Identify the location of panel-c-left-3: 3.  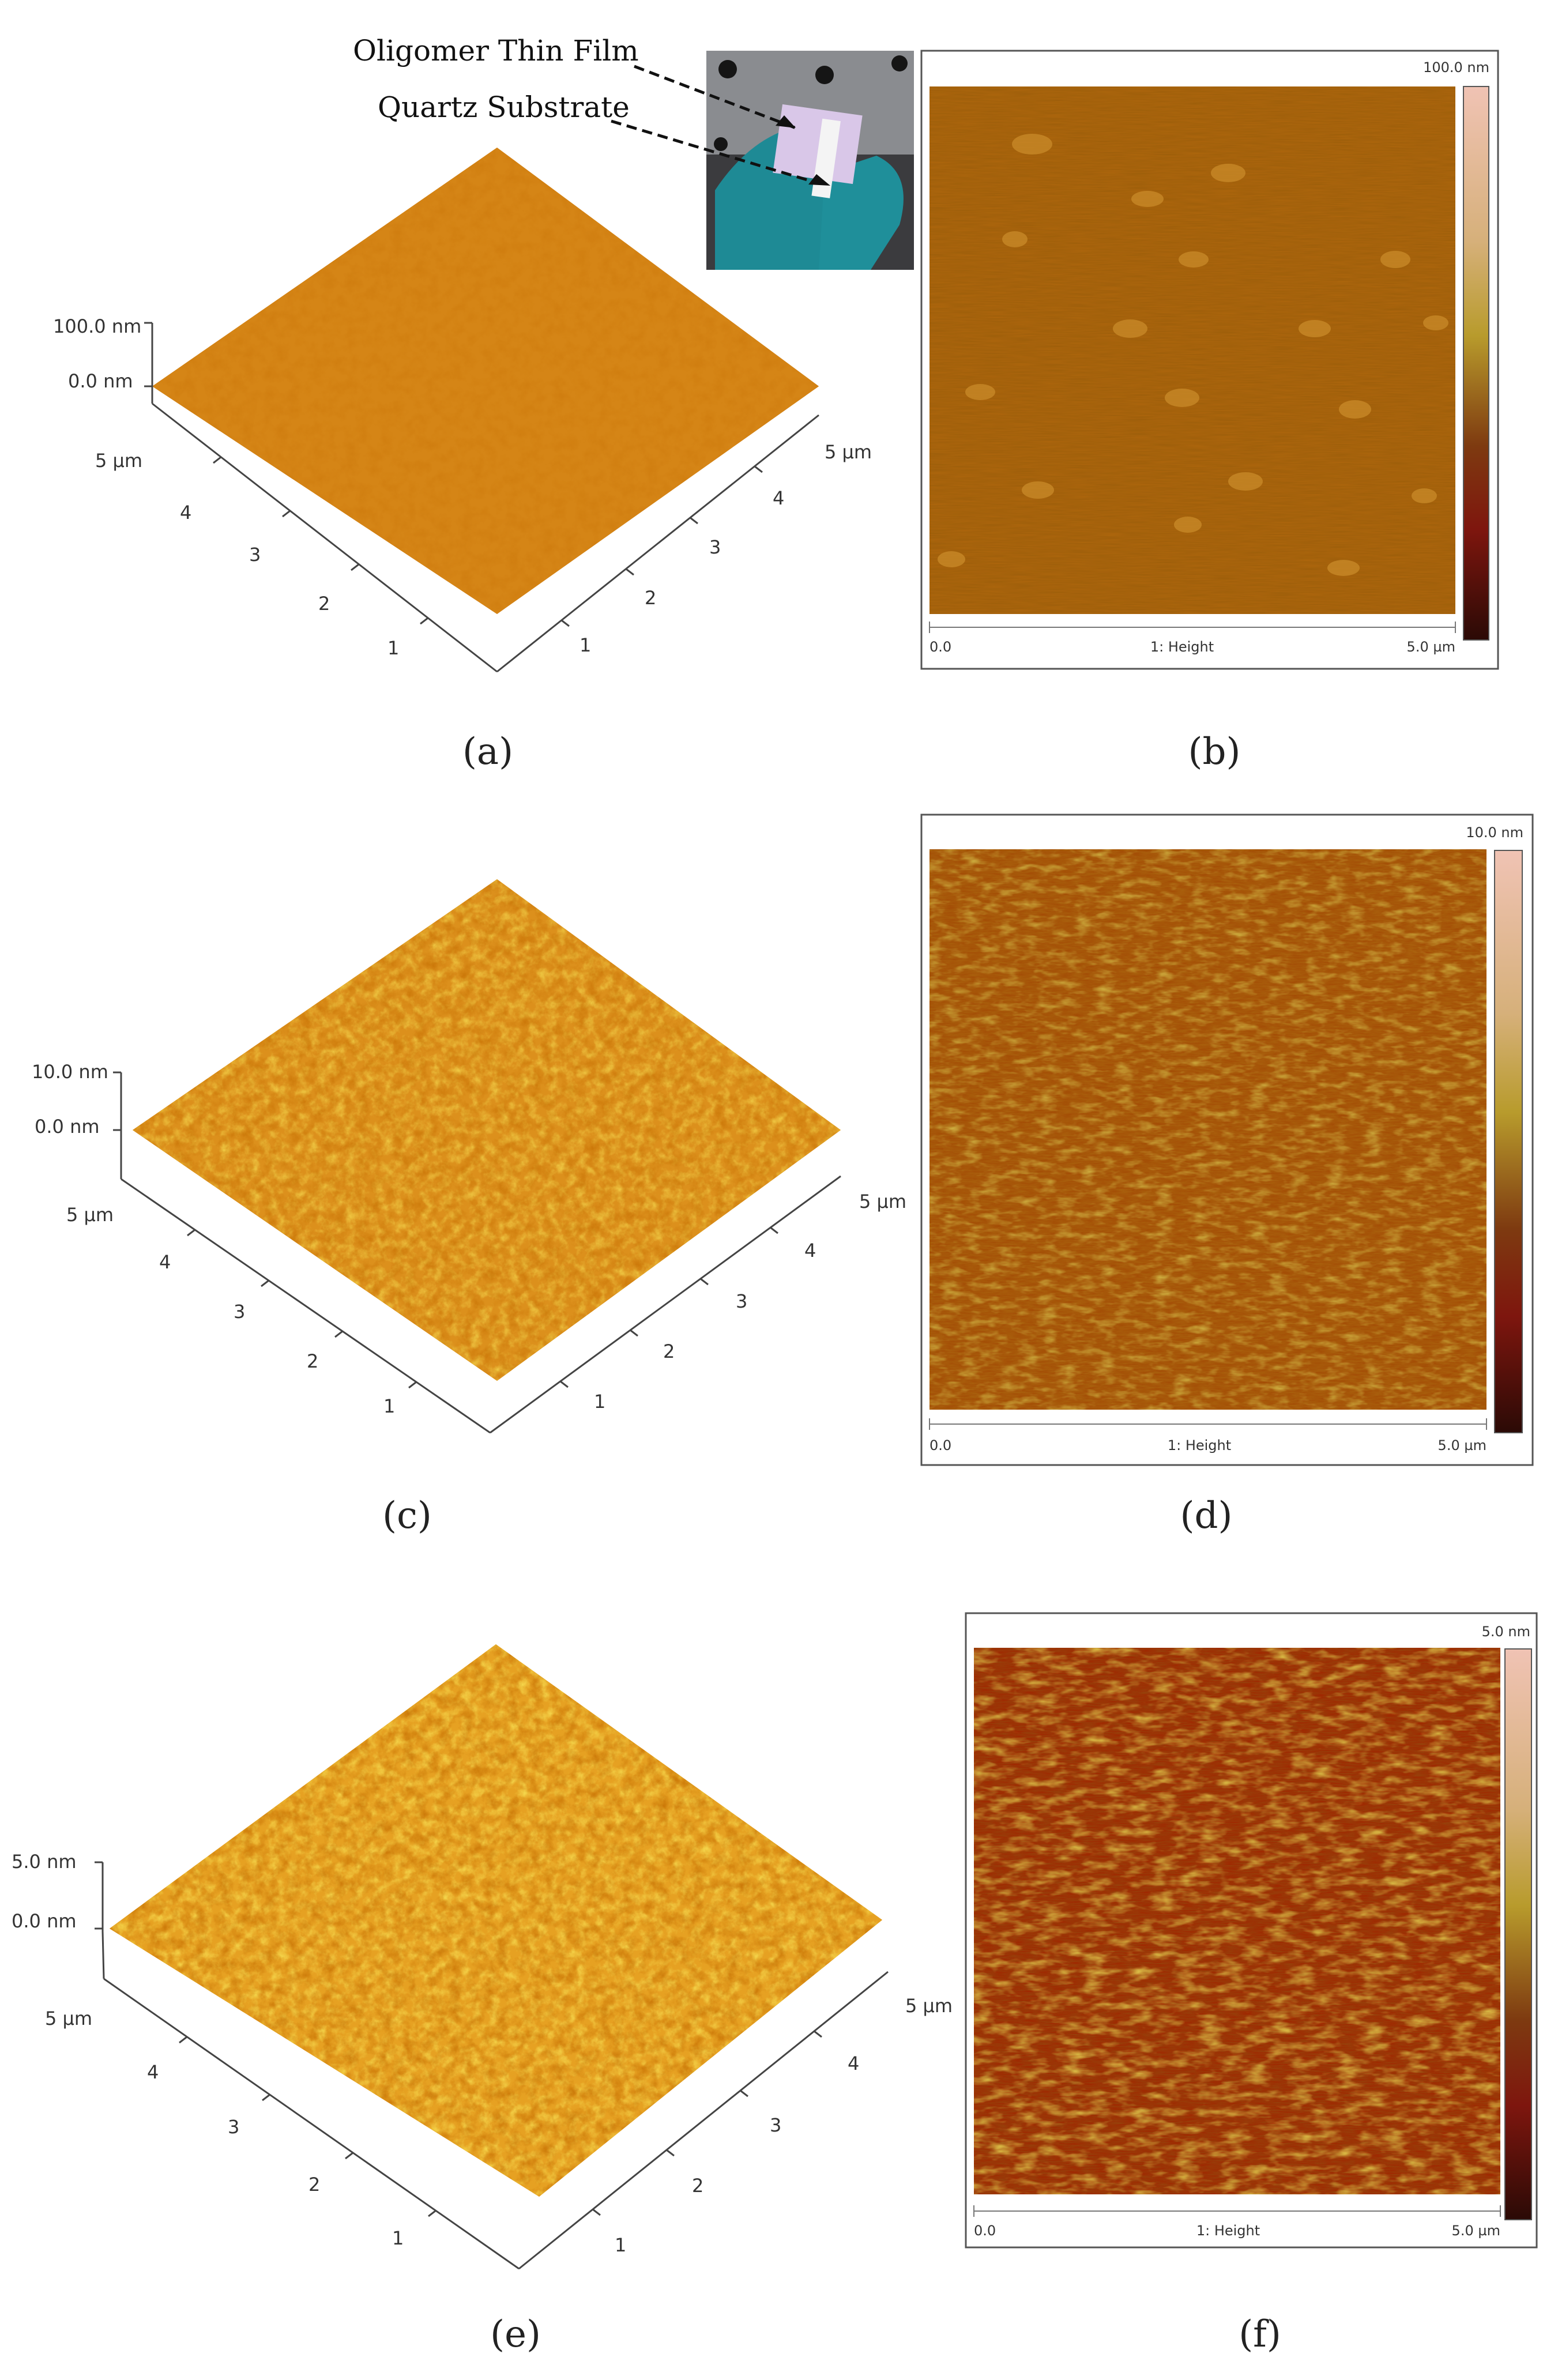
(239, 1312).